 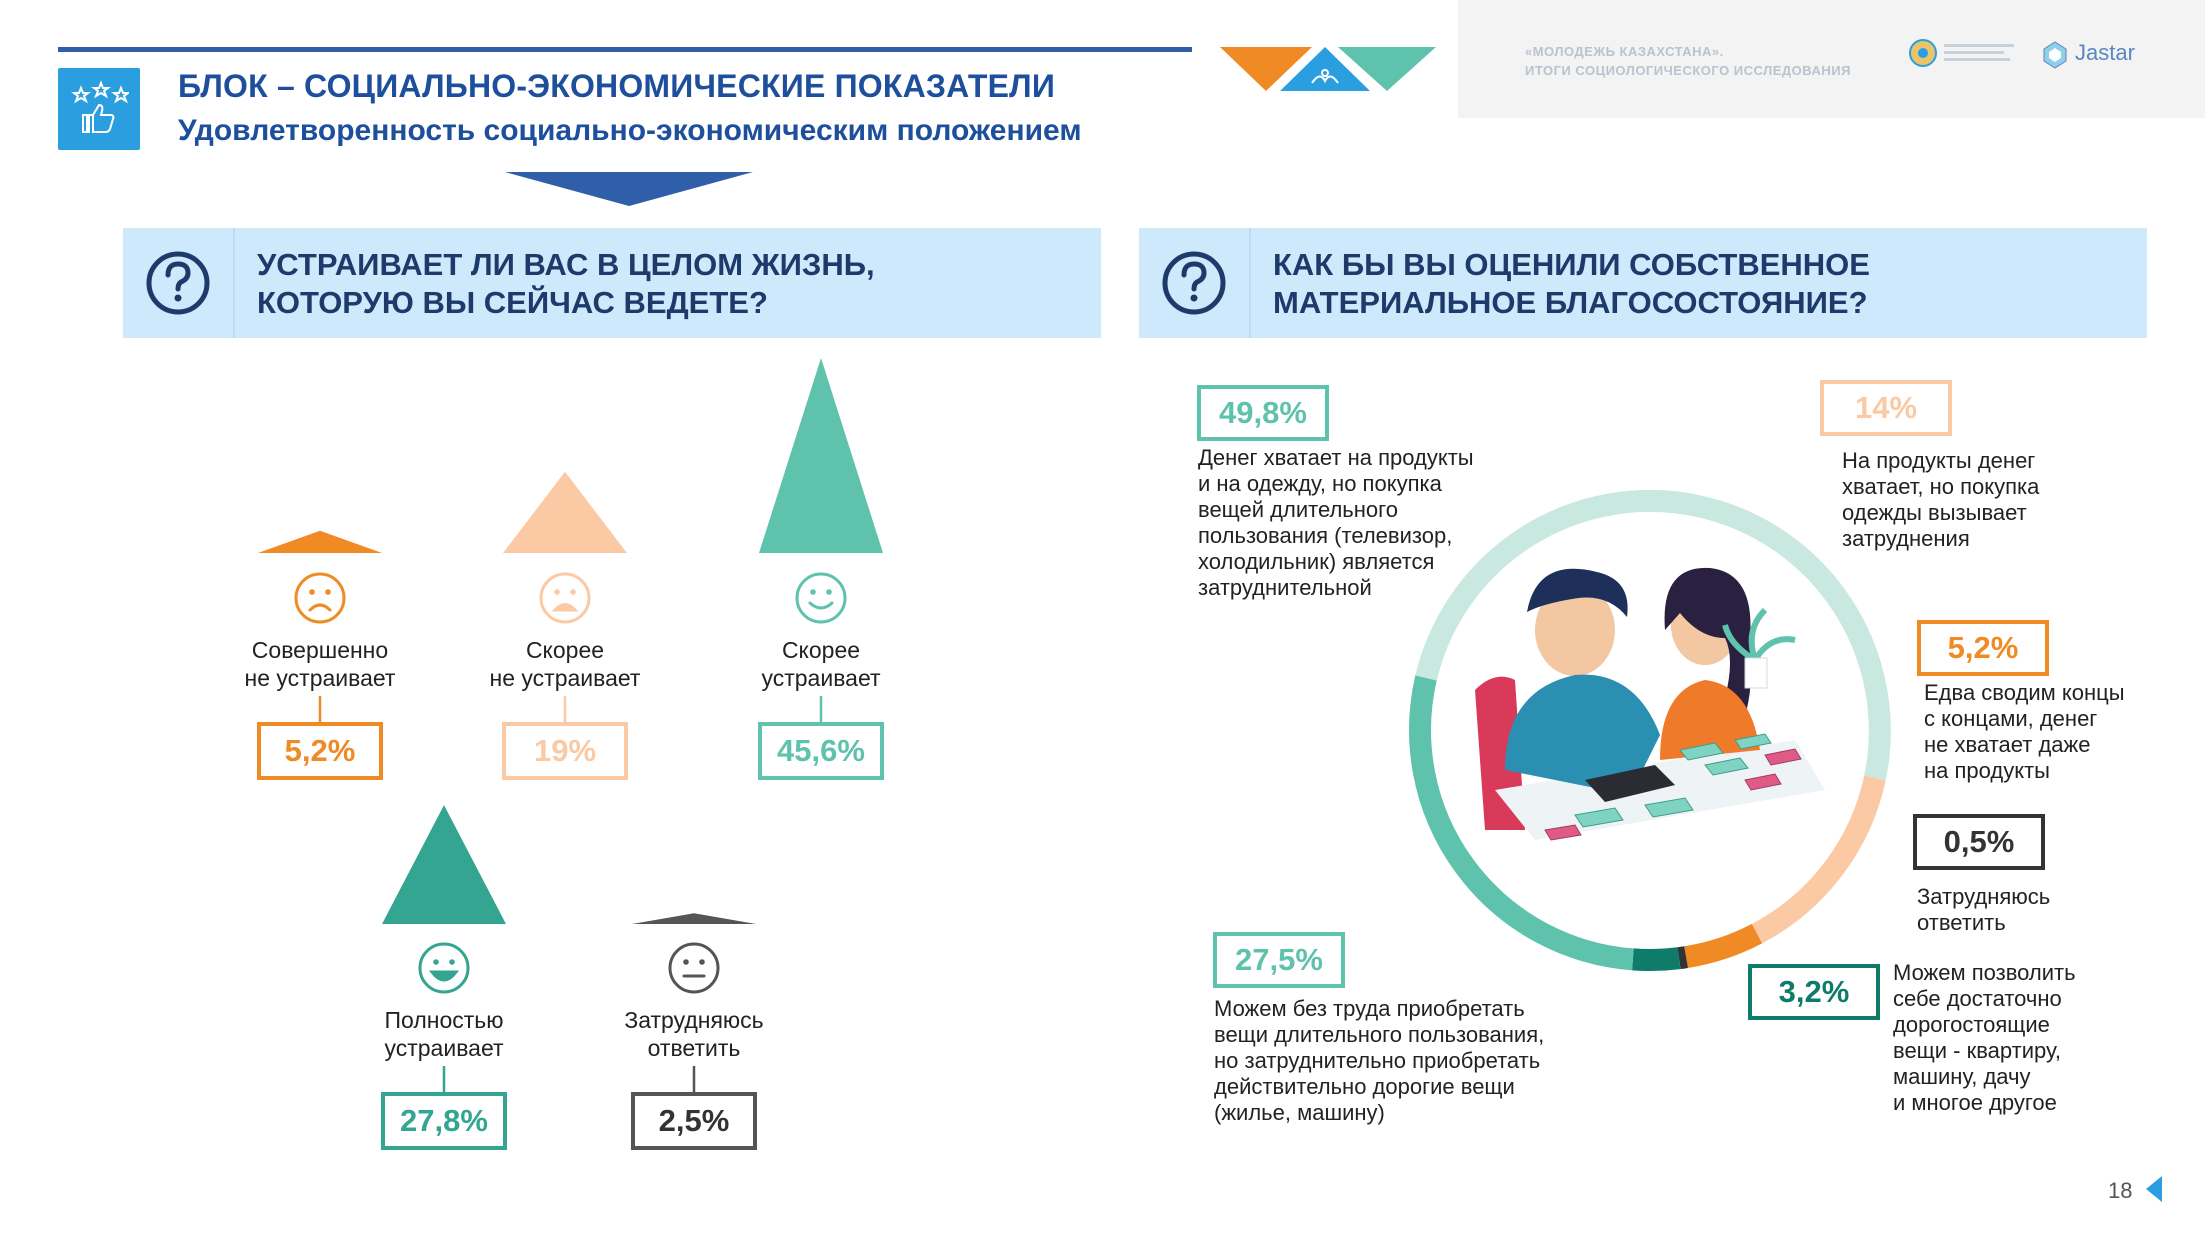 What do you see at coordinates (694, 1048) in the screenshot?
I see `category-label-line: ответить` at bounding box center [694, 1048].